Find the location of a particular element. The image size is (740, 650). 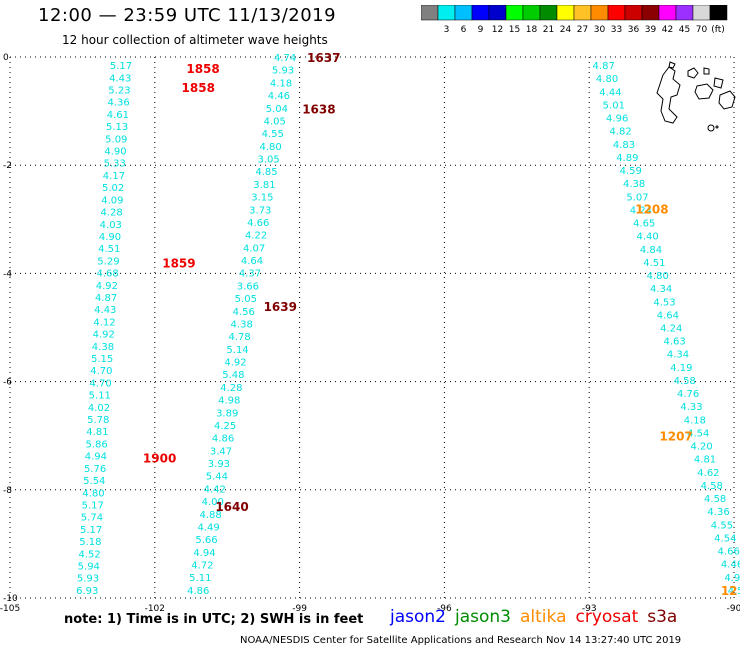

pass-time-label: 1208 is located at coordinates (651, 209).